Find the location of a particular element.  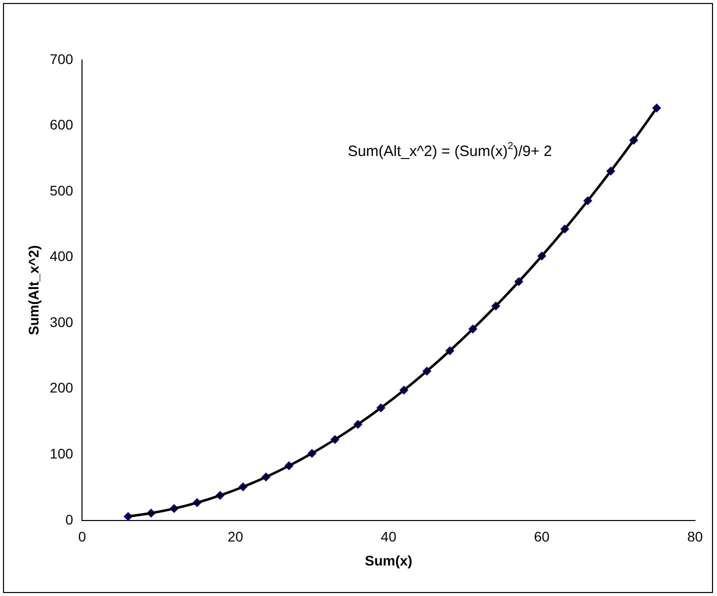

x-tick-label: 20 is located at coordinates (236, 536).